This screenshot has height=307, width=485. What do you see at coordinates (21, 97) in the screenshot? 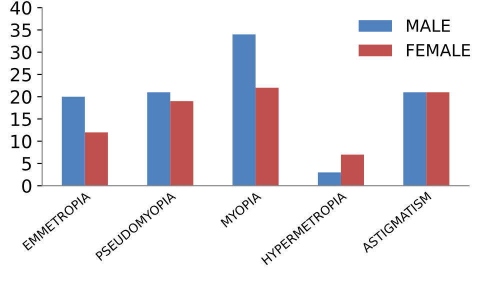
I see `y-tick-label: 20` at bounding box center [21, 97].